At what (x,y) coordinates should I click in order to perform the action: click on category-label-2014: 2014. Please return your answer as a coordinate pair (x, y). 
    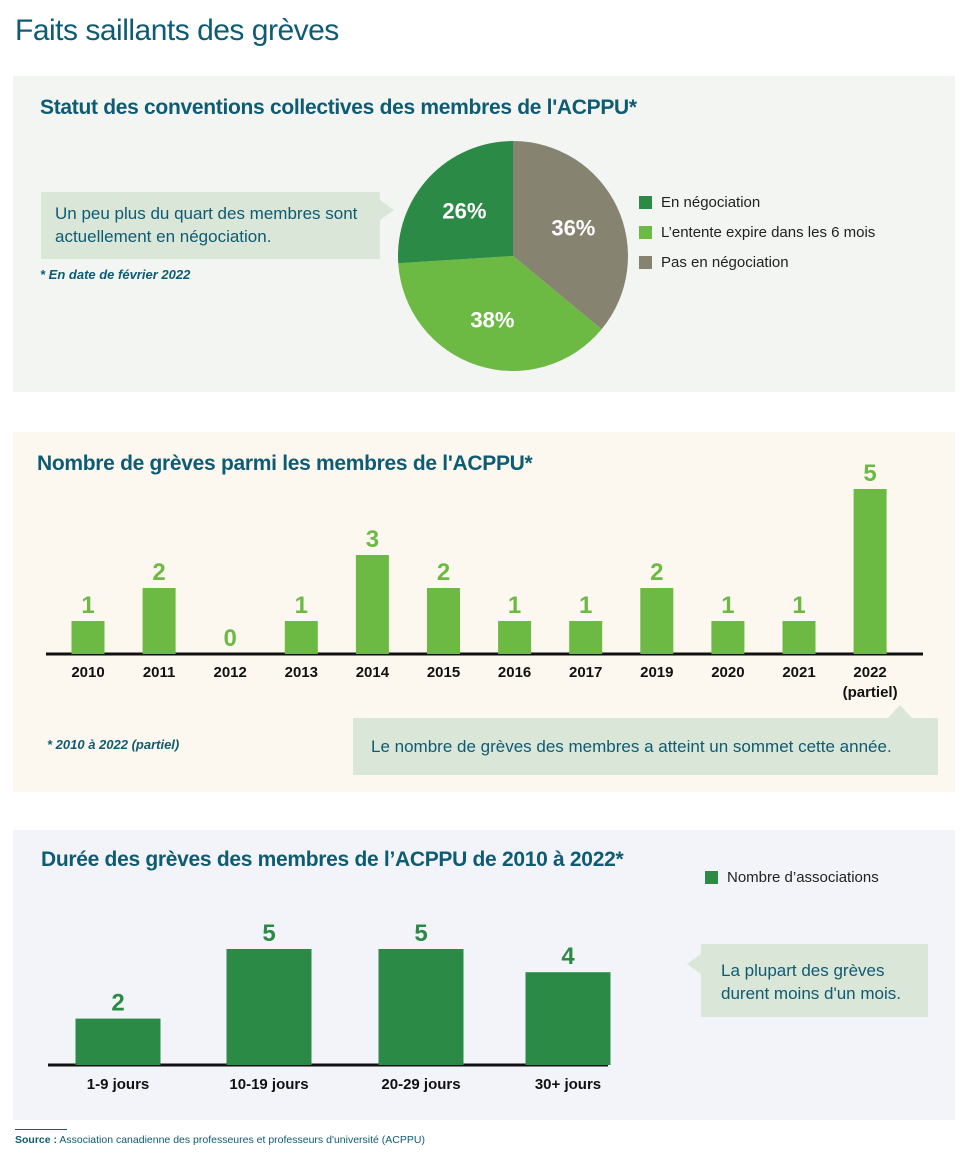
    Looking at the image, I should click on (373, 672).